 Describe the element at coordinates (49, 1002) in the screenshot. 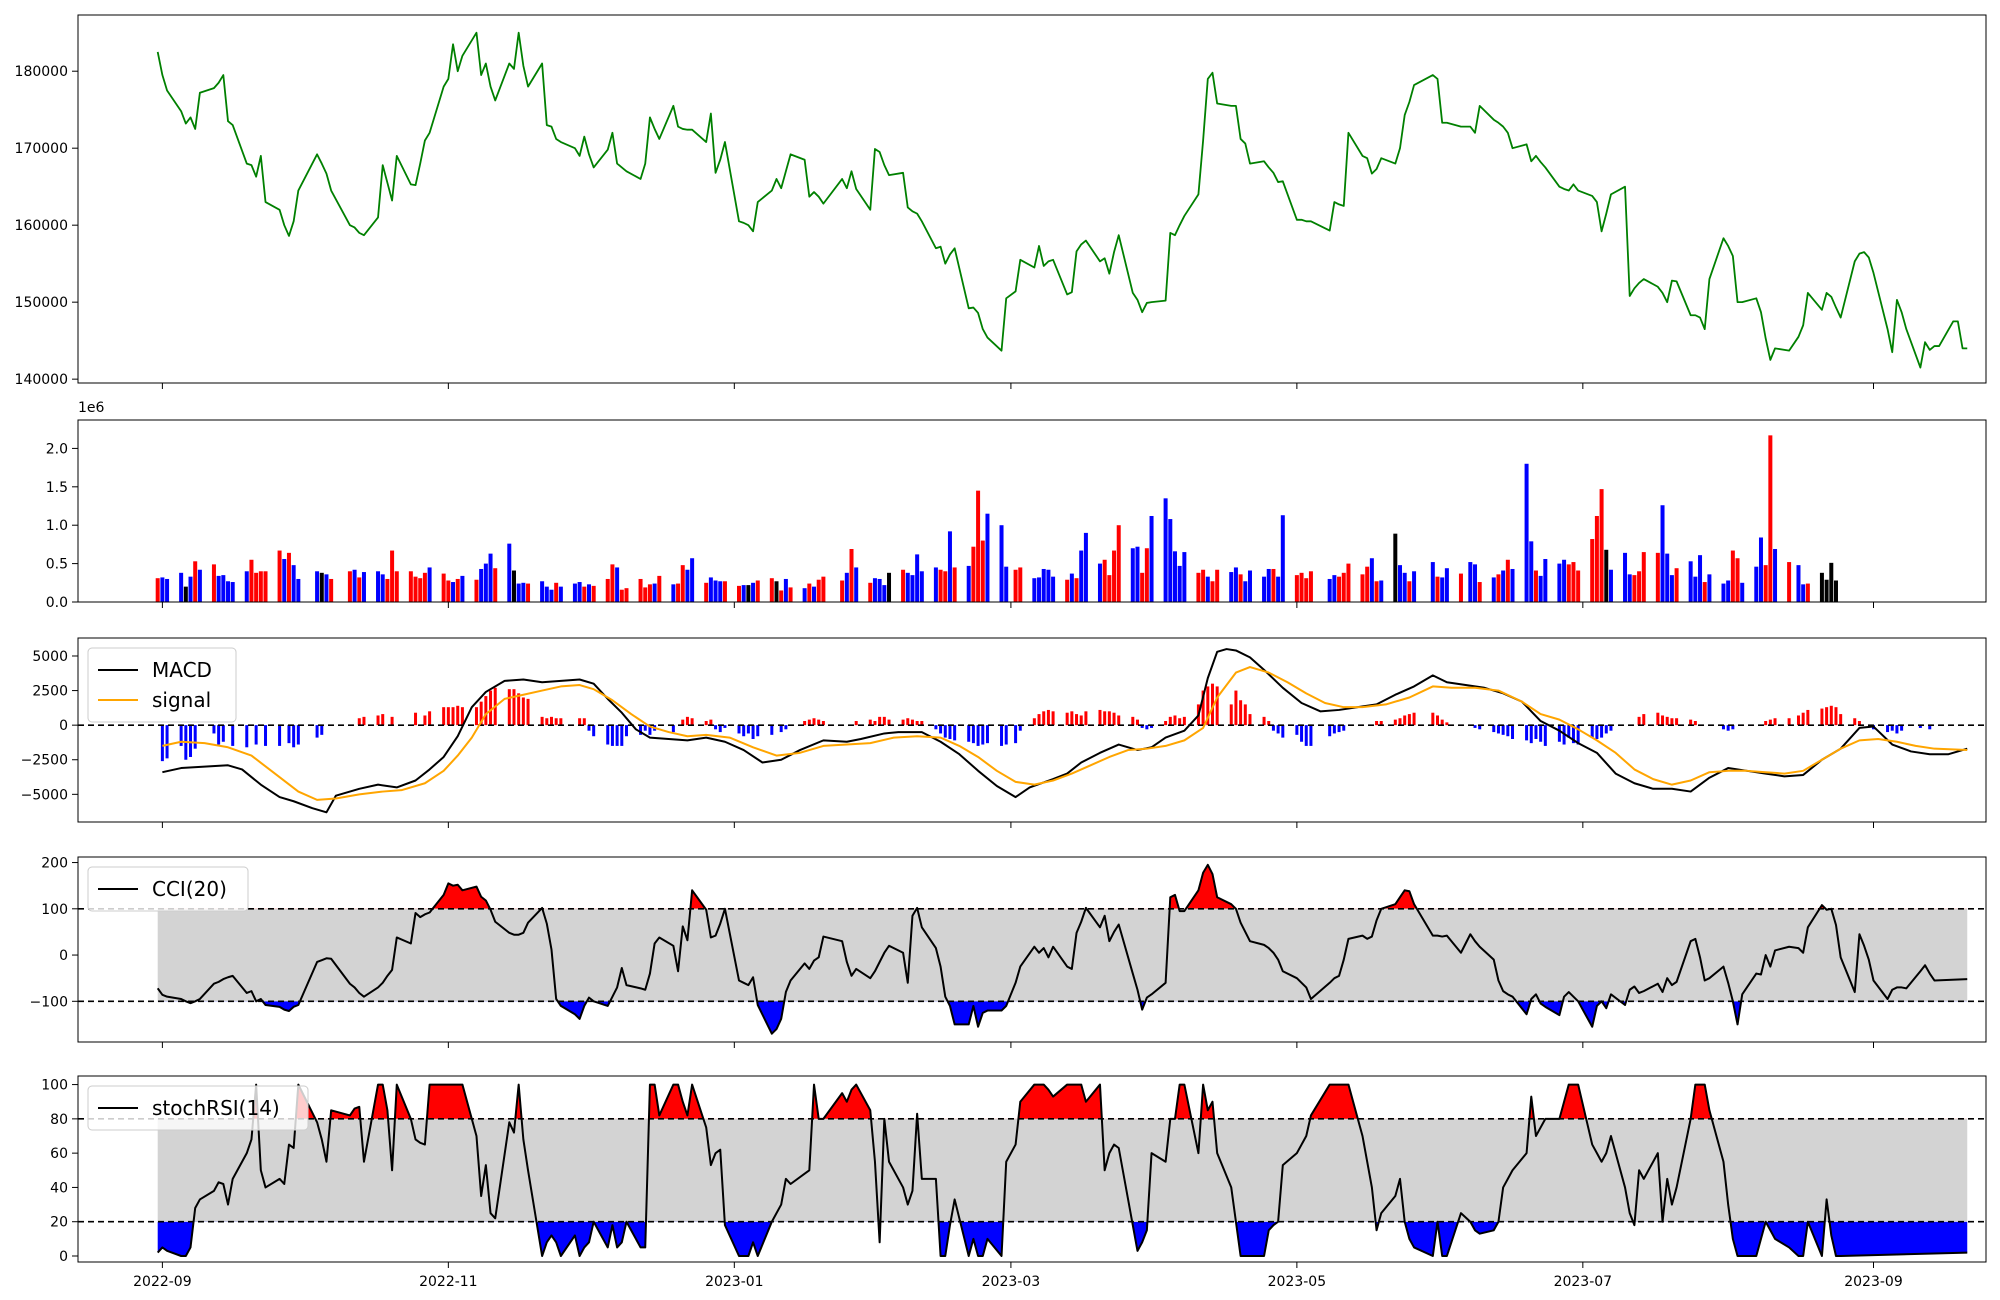

I see `y-tick-label: −100` at that location.